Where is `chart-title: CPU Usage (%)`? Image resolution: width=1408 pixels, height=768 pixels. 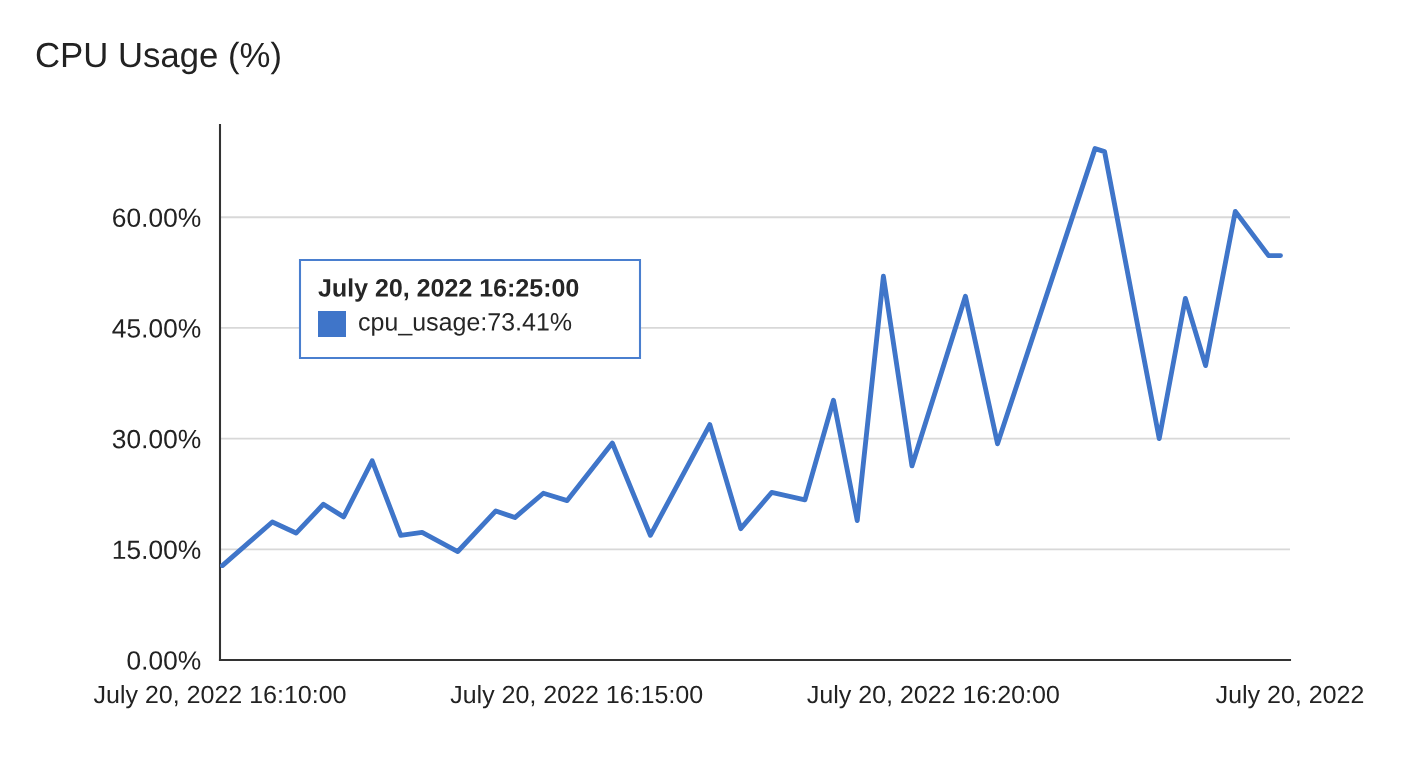 chart-title: CPU Usage (%) is located at coordinates (158, 58).